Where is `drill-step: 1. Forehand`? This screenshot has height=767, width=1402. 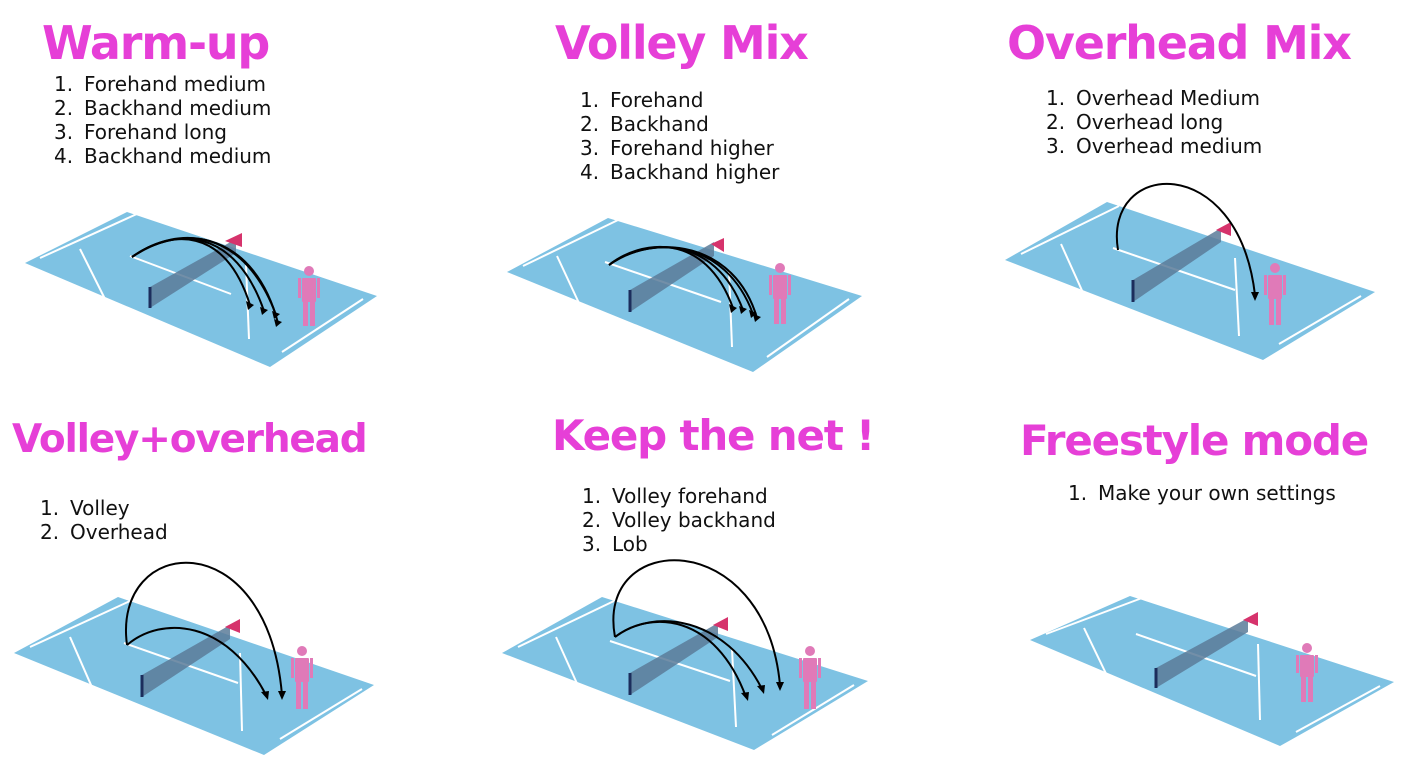 drill-step: 1. Forehand is located at coordinates (642, 100).